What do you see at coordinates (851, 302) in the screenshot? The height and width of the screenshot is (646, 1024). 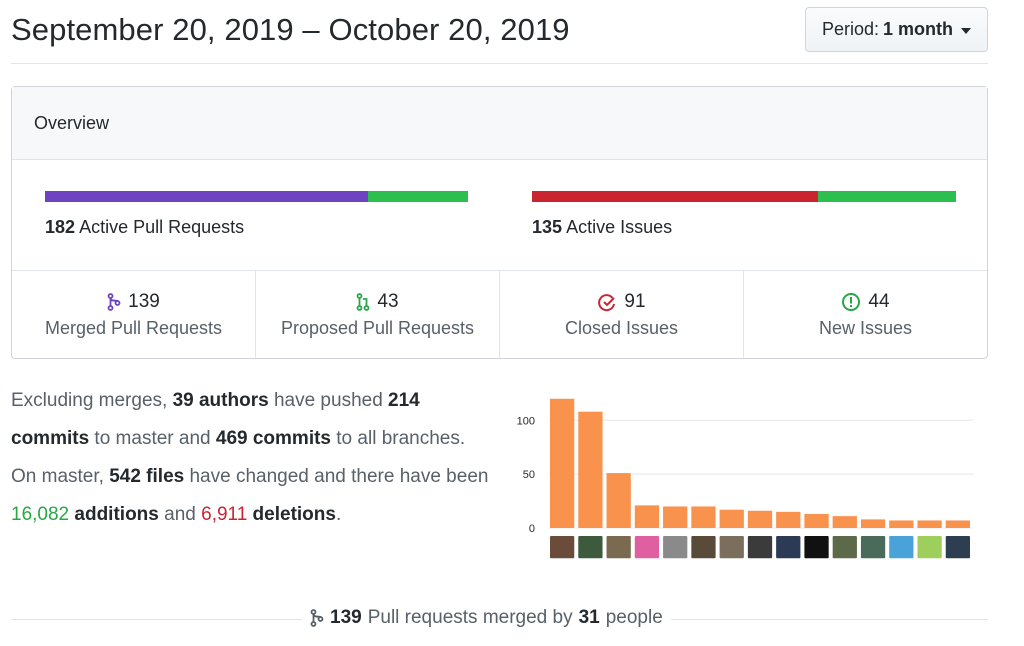 I see `issue-opened-icon` at bounding box center [851, 302].